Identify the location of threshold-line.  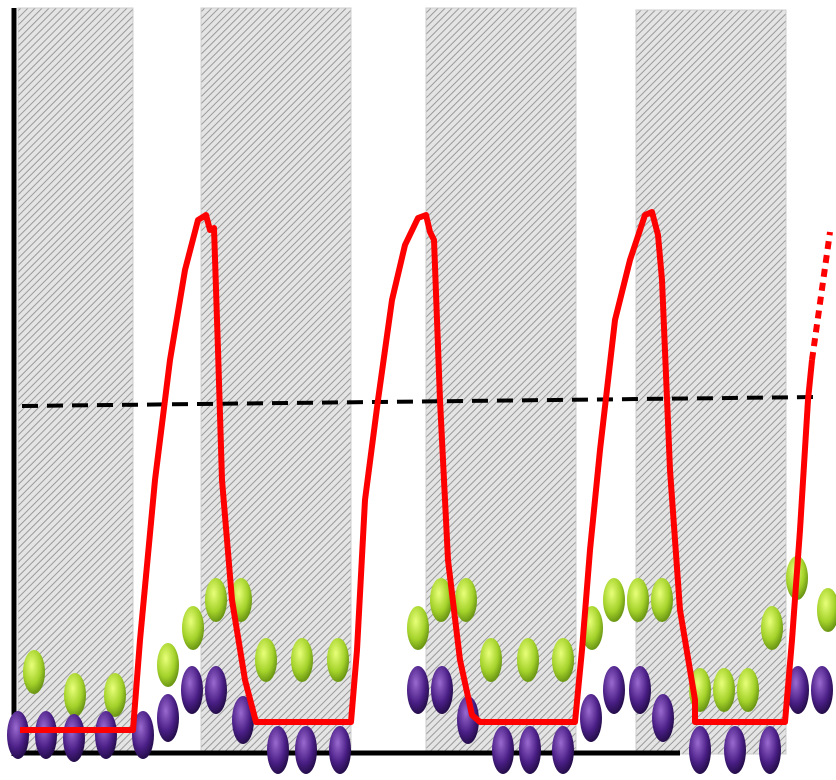
(420, 401).